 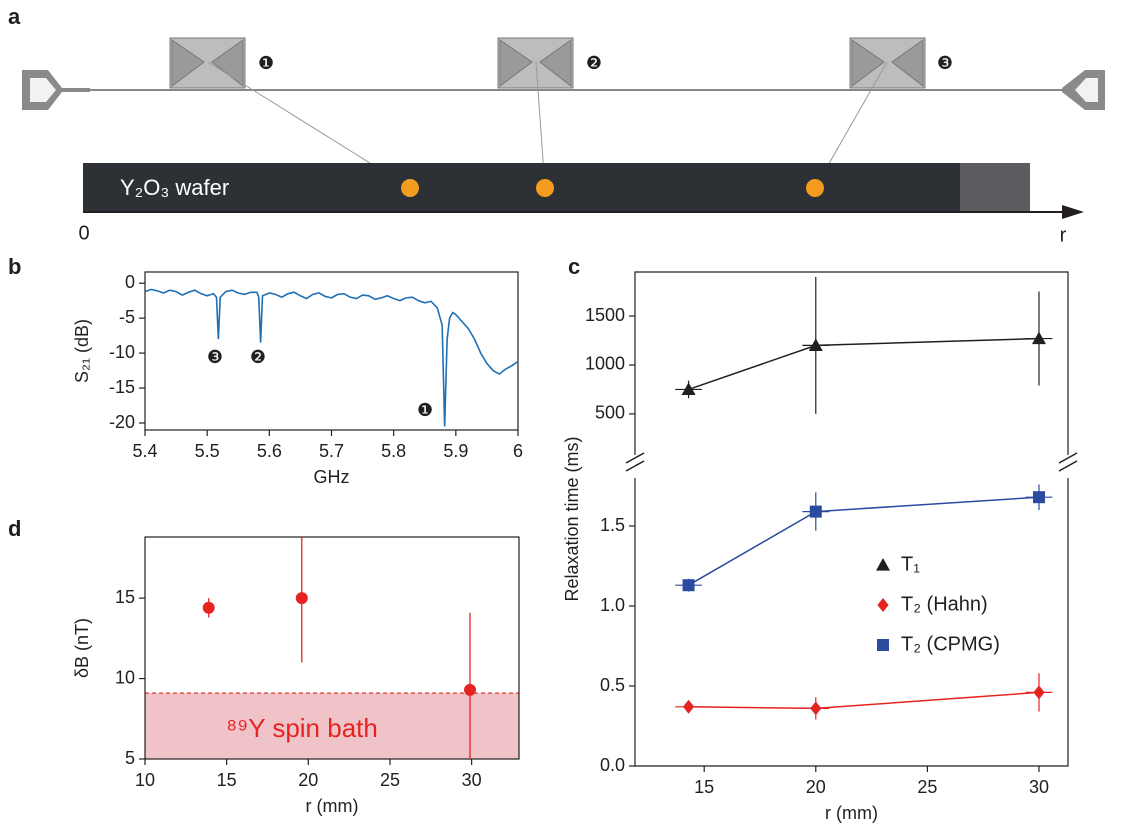 I want to click on annotation: ❷, so click(x=258, y=357).